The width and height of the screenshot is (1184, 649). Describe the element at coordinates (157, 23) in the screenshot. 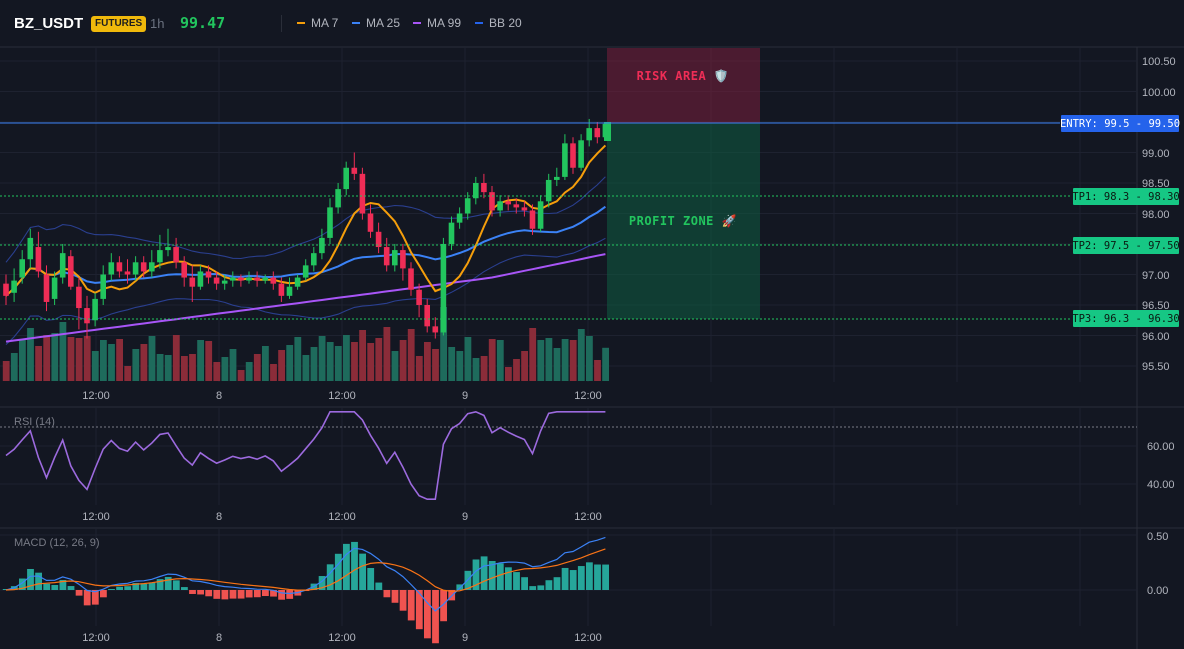

I see `timeframe-selector: 1h` at that location.